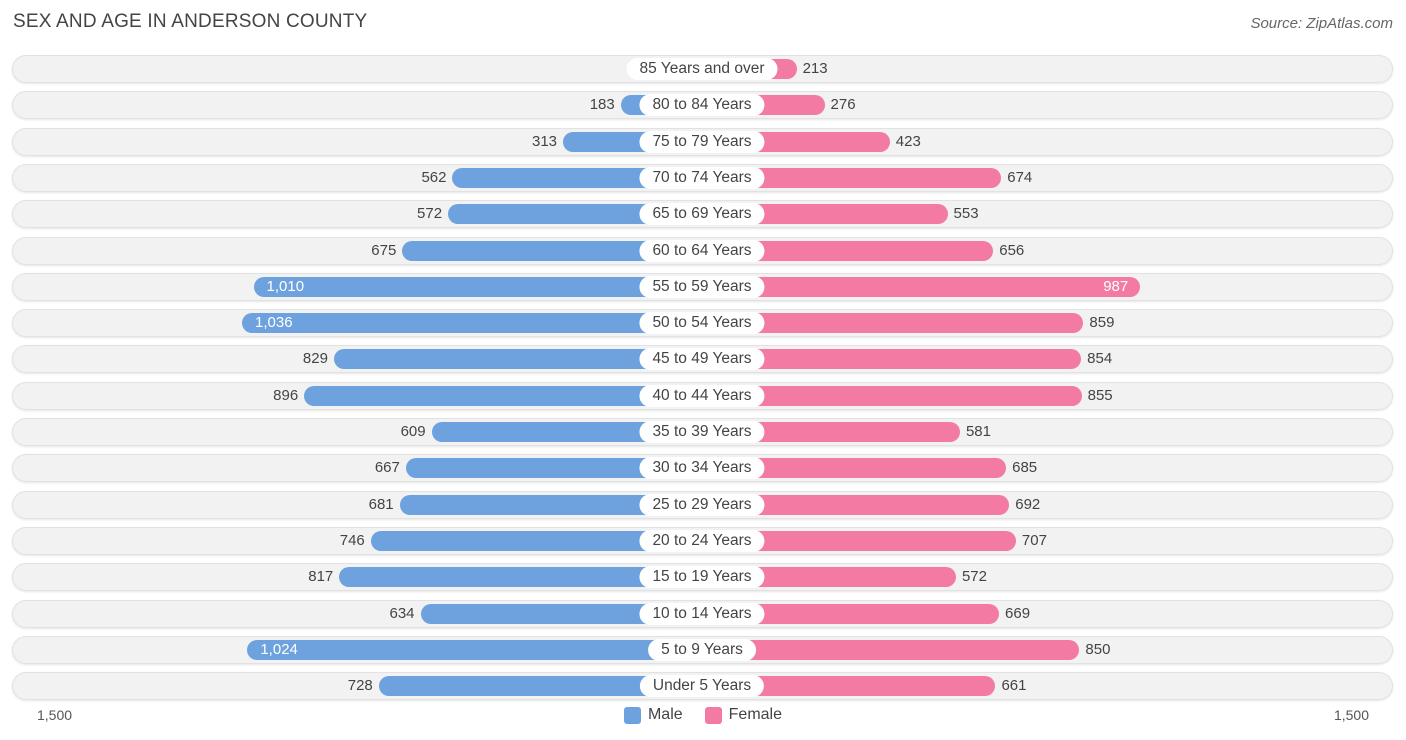  I want to click on category-label-30-to-34-years: 30 to 34 Years, so click(702, 468).